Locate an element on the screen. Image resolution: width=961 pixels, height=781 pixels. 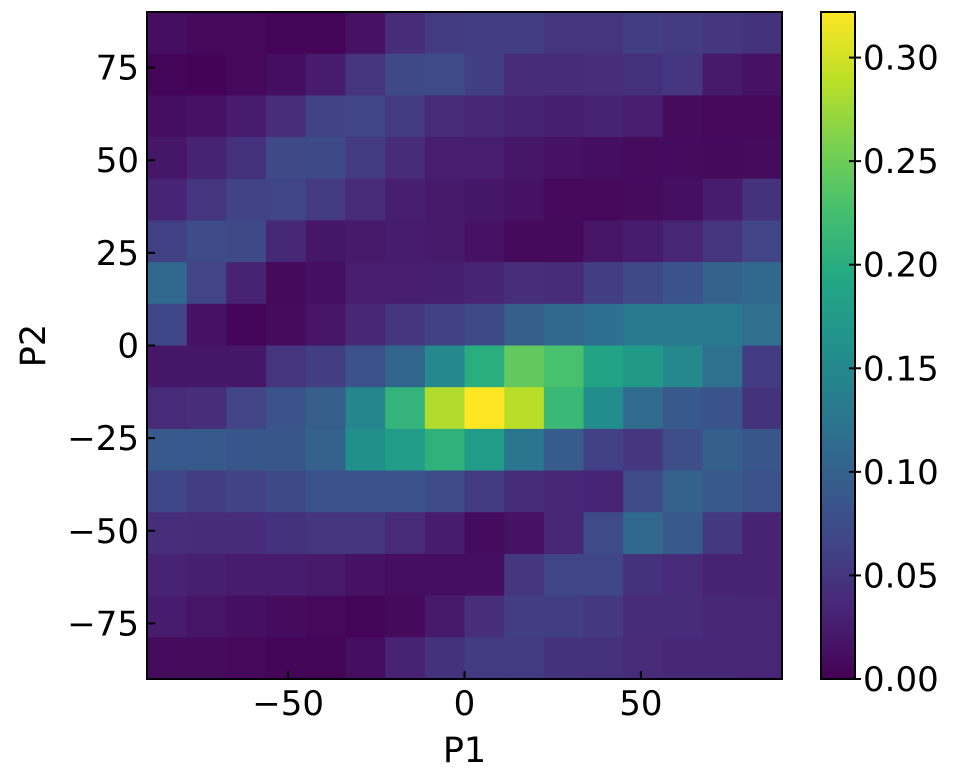
y-axis-title: P2 is located at coordinates (34, 345).